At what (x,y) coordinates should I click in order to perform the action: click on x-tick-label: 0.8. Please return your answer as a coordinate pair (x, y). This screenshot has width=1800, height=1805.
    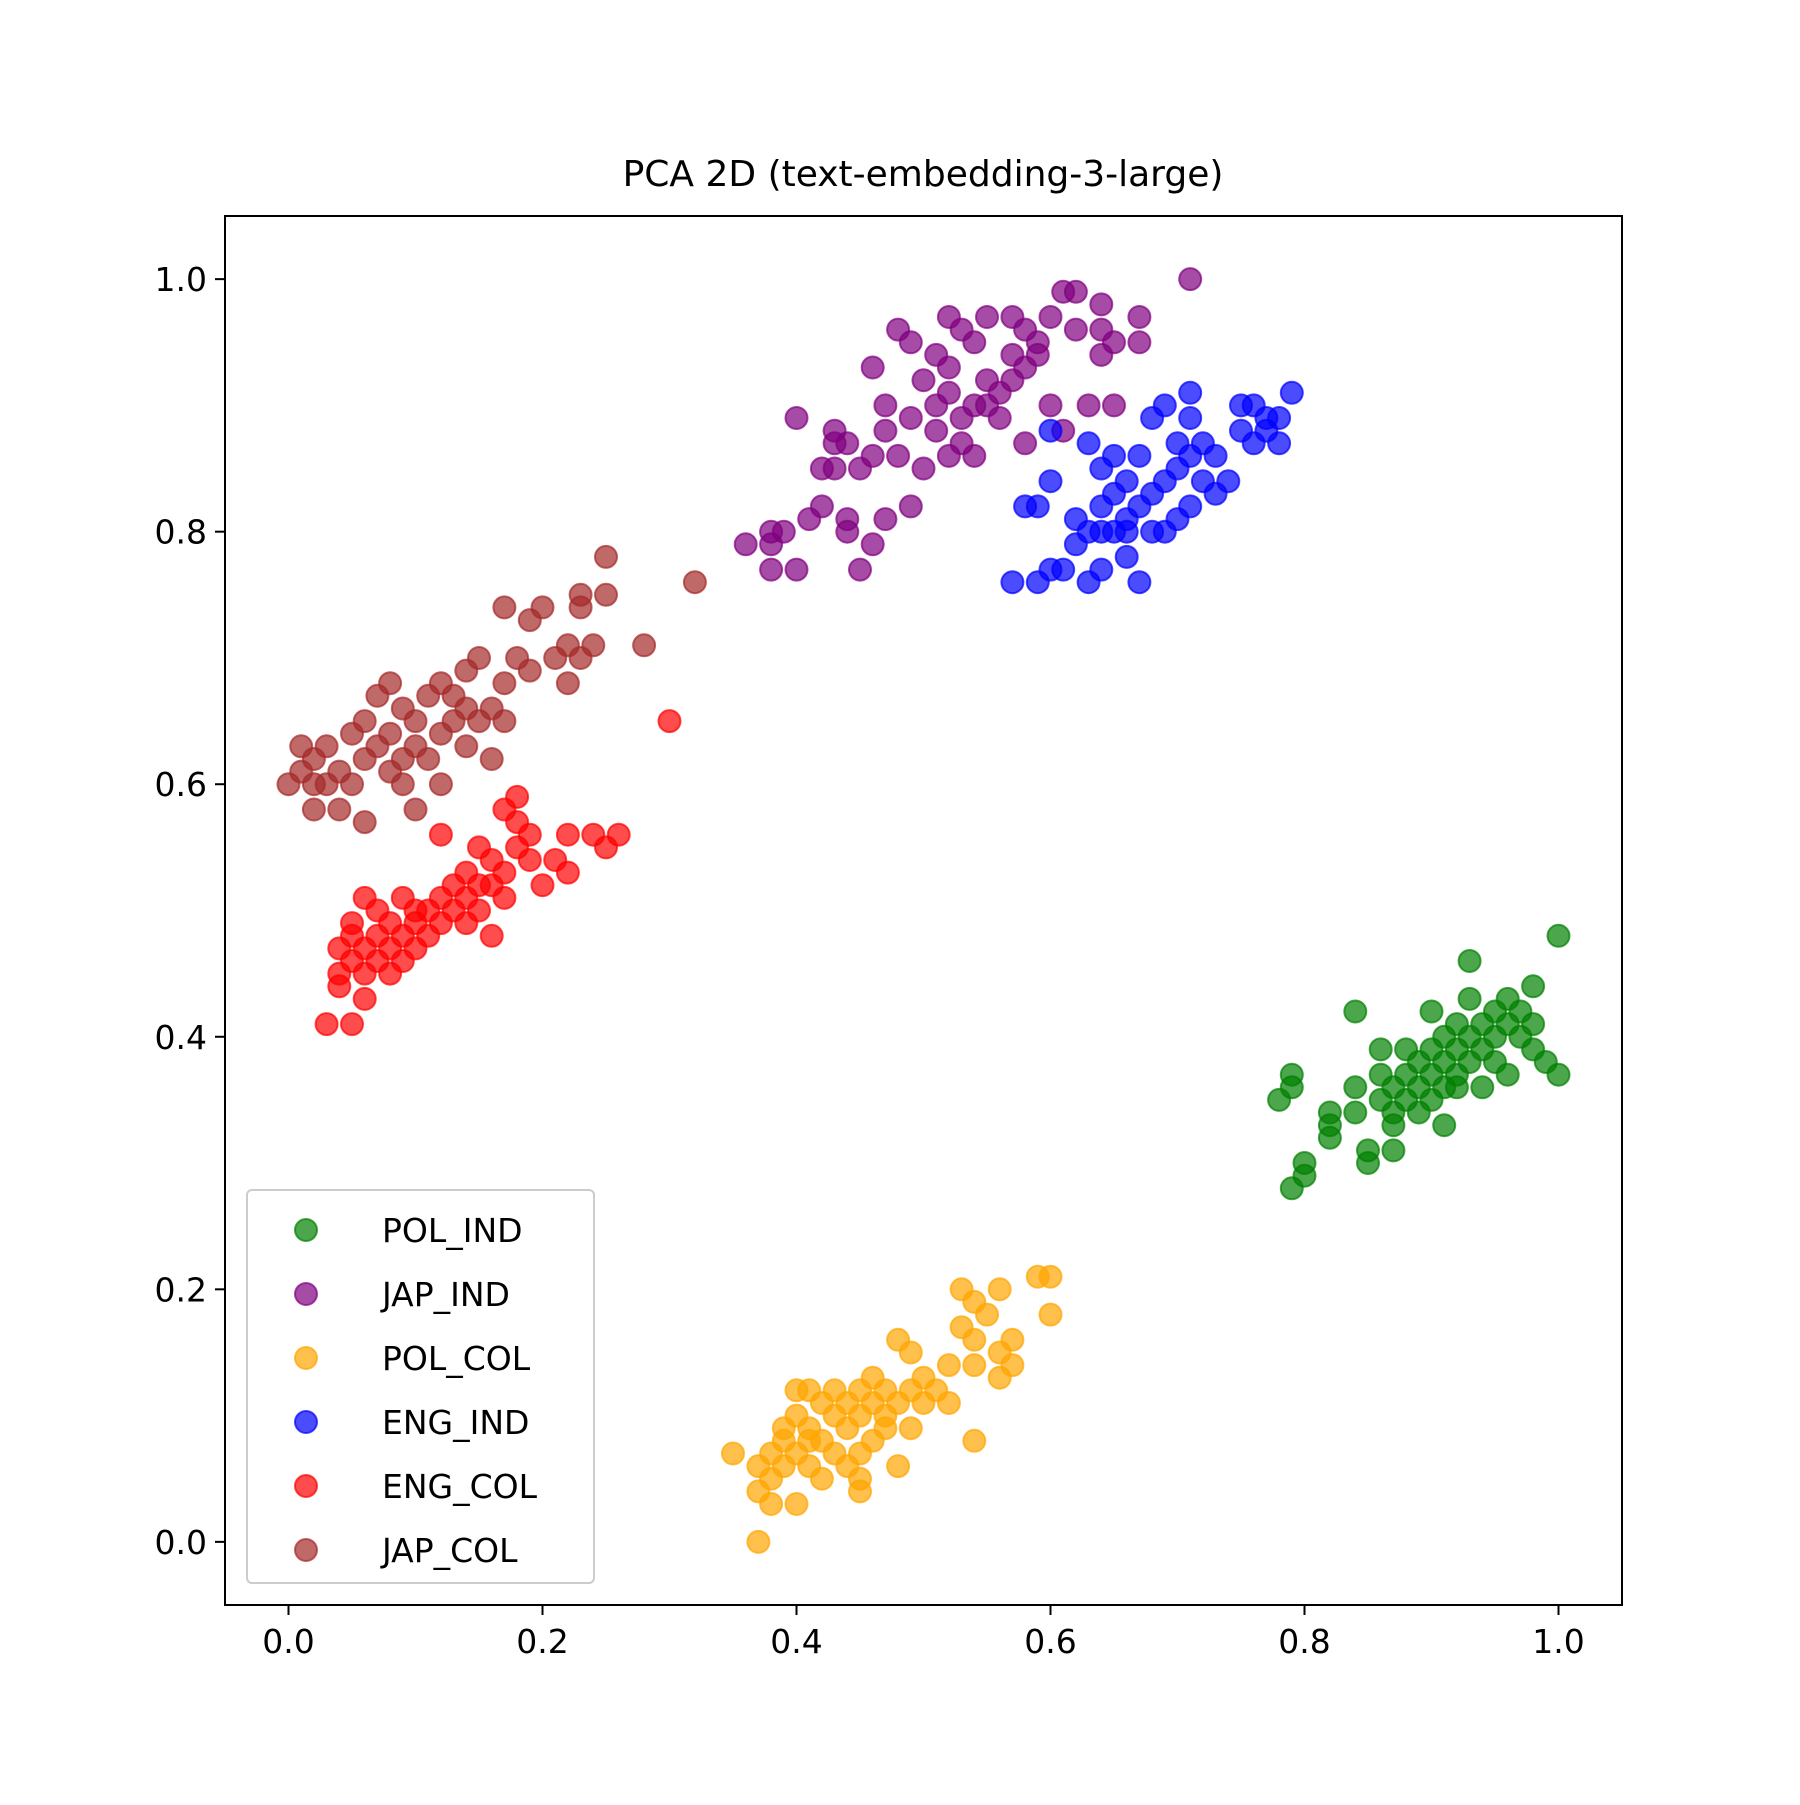
    Looking at the image, I should click on (1304, 1641).